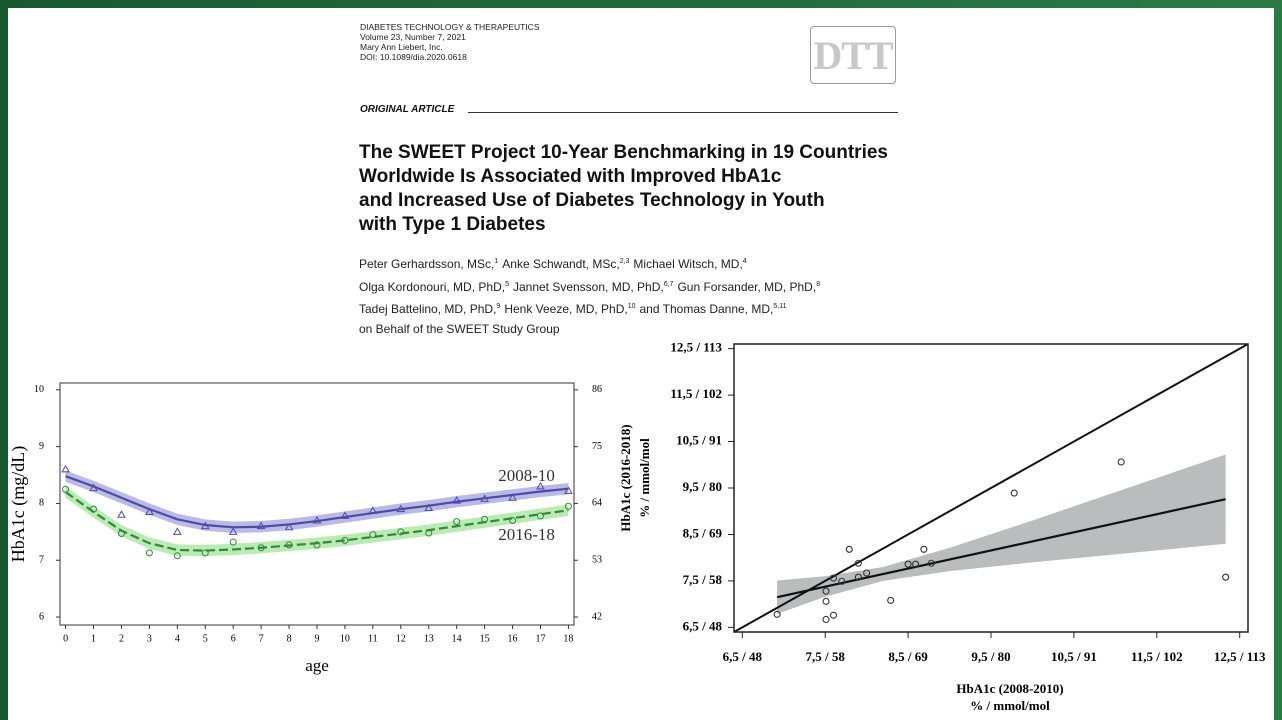 The width and height of the screenshot is (1282, 720). What do you see at coordinates (706, 309) in the screenshot?
I see `author-name: and Thomas Danne, MD,` at bounding box center [706, 309].